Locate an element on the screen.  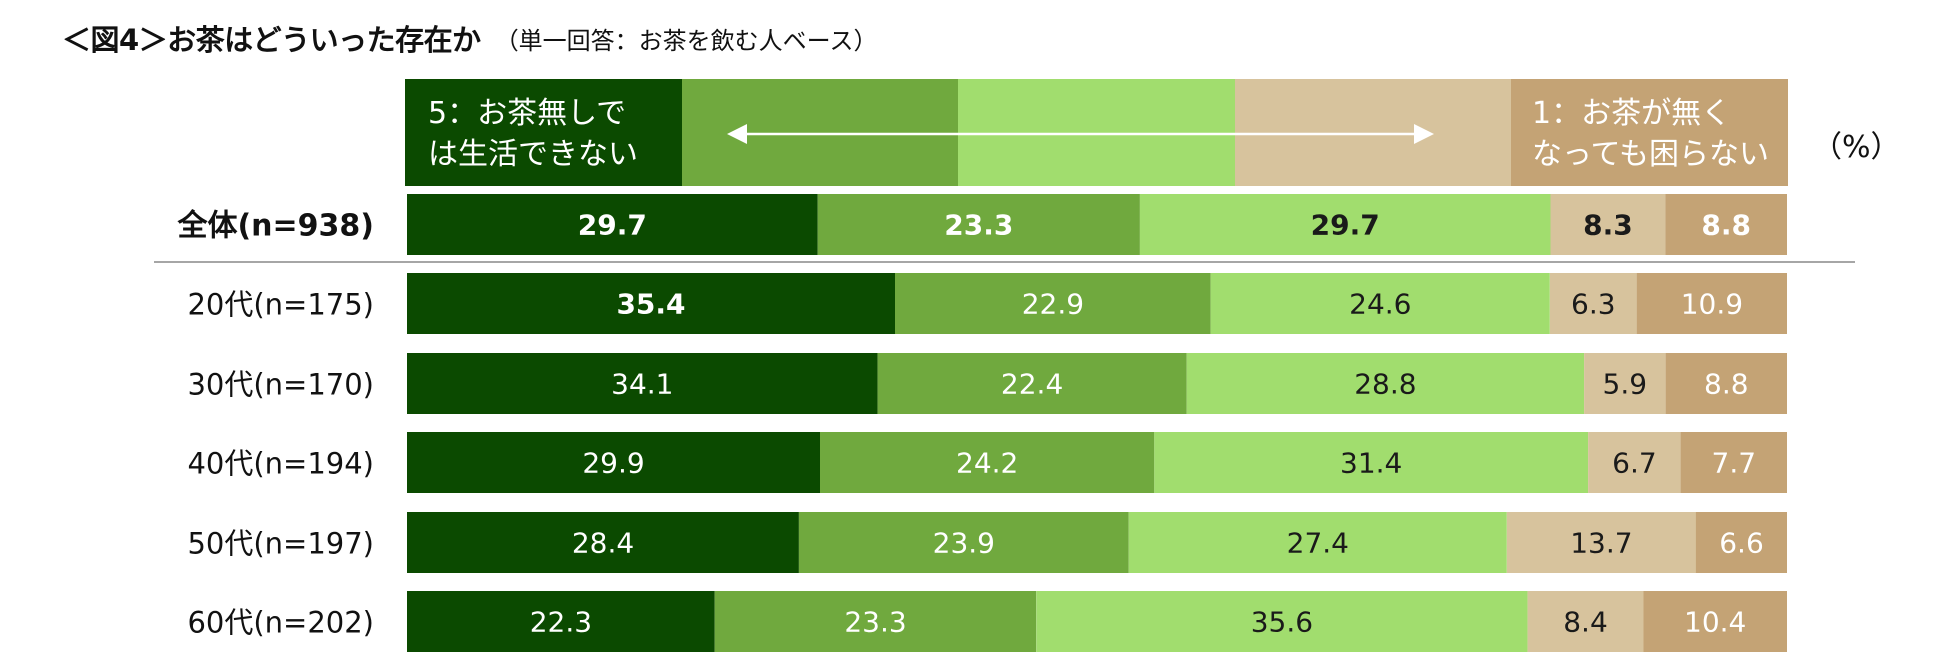
category-label: 全体(n=938) is located at coordinates (275, 226).